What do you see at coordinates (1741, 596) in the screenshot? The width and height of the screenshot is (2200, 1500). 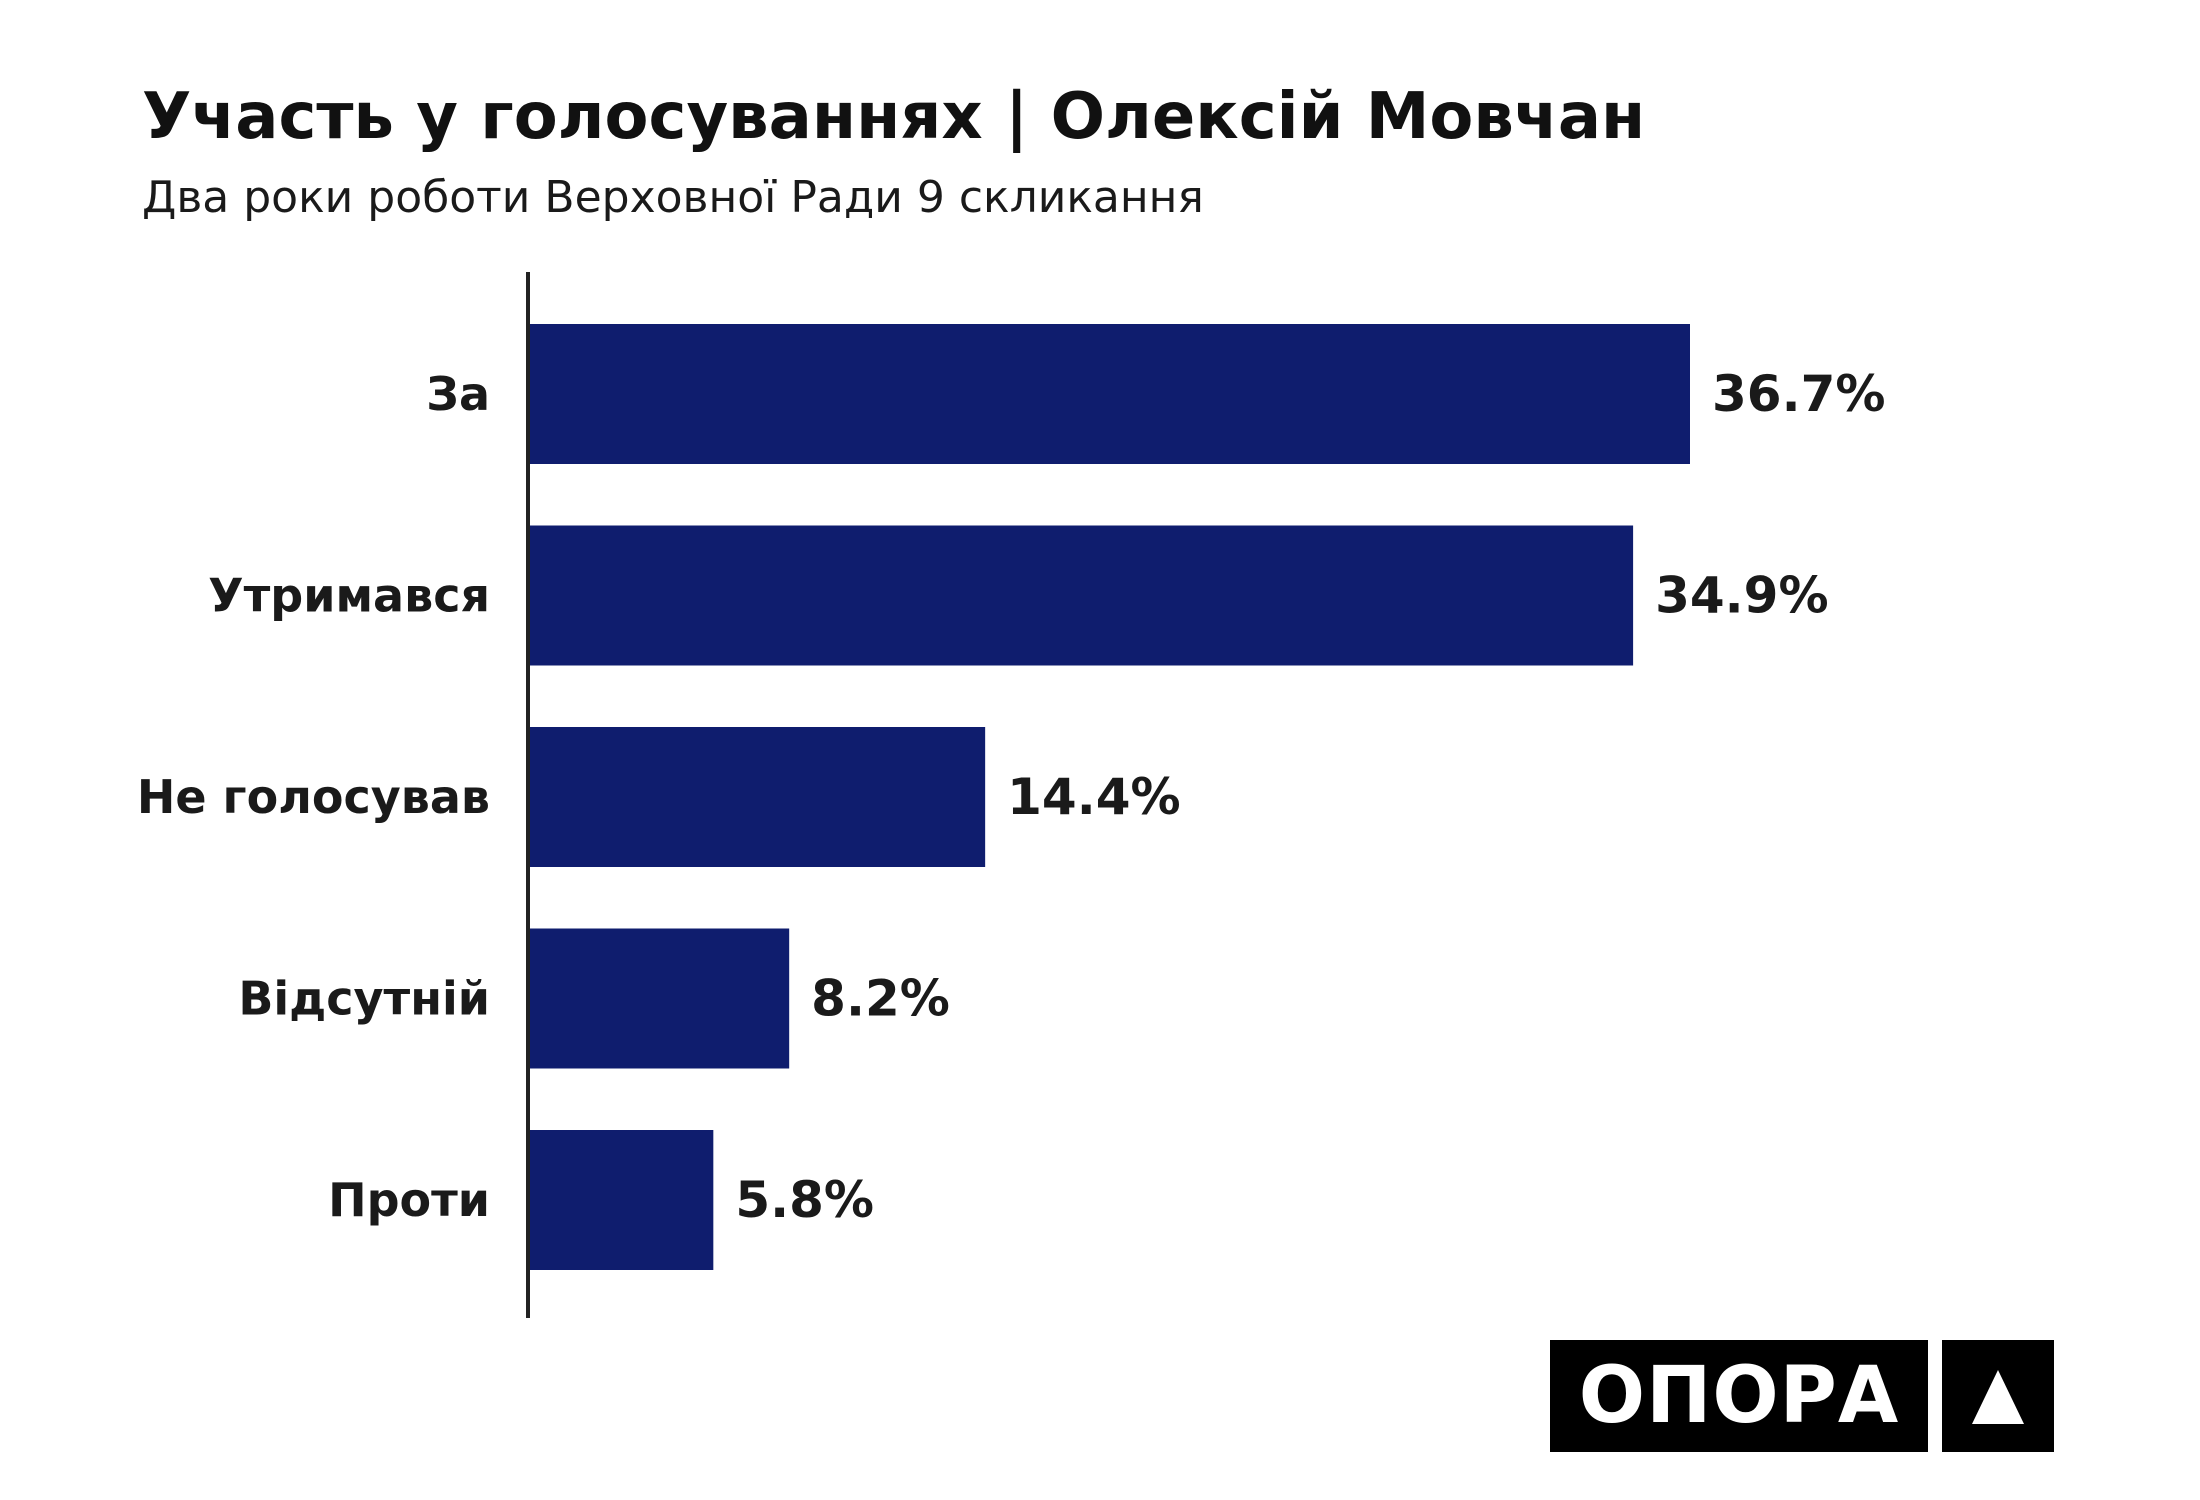 I see `value-label: 34.9%` at bounding box center [1741, 596].